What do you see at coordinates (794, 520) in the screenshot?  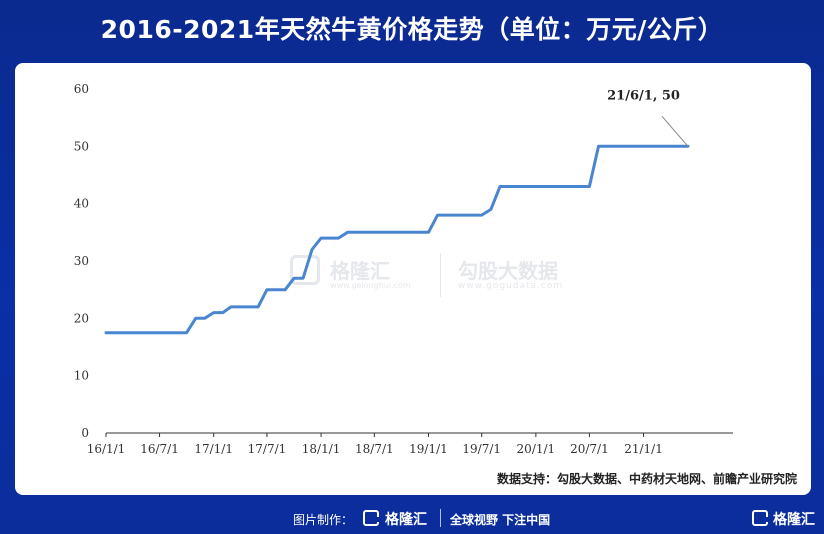 I see `footer-brand-right: 格隆汇` at bounding box center [794, 520].